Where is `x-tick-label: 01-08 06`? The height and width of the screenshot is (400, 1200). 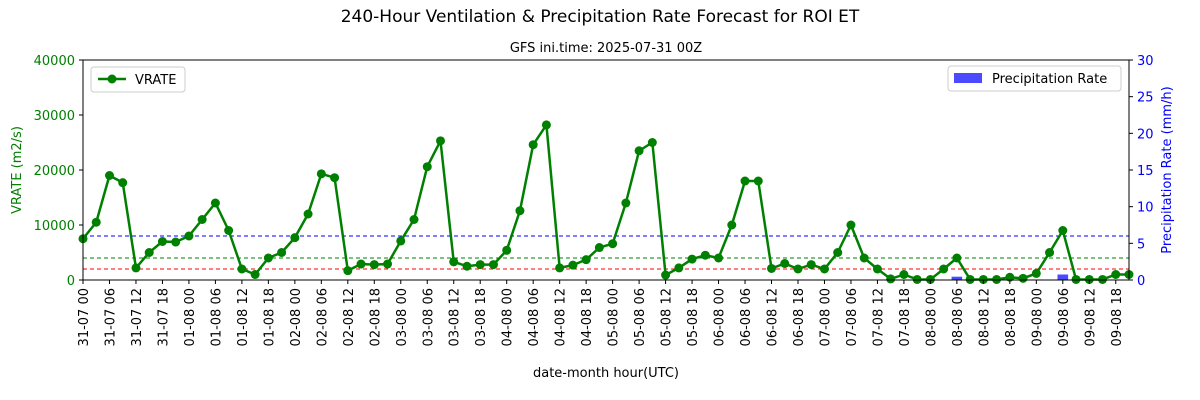 x-tick-label: 01-08 06 is located at coordinates (216, 317).